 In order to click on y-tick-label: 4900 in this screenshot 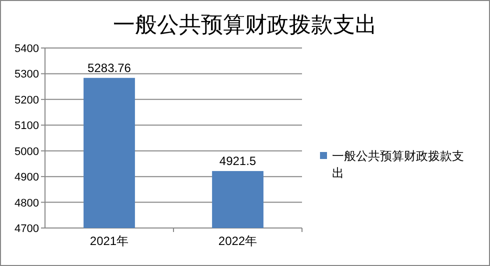, I will do `click(26, 178)`.